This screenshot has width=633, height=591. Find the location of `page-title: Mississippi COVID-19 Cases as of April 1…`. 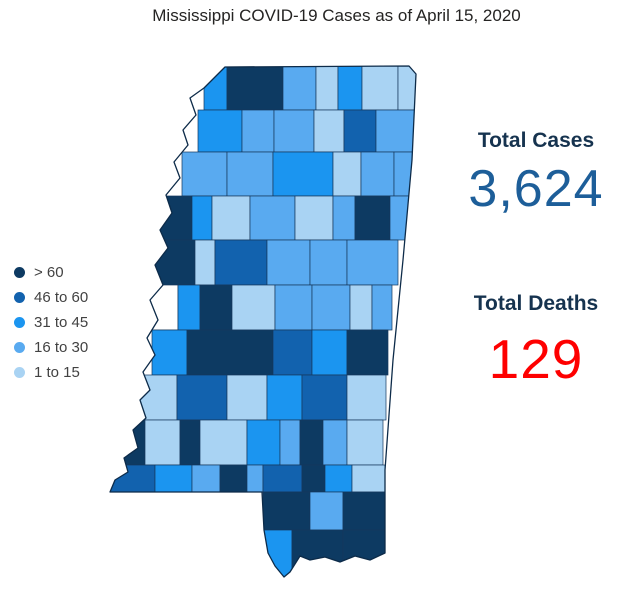

page-title: Mississippi COVID-19 Cases as of April 1… is located at coordinates (336, 15).